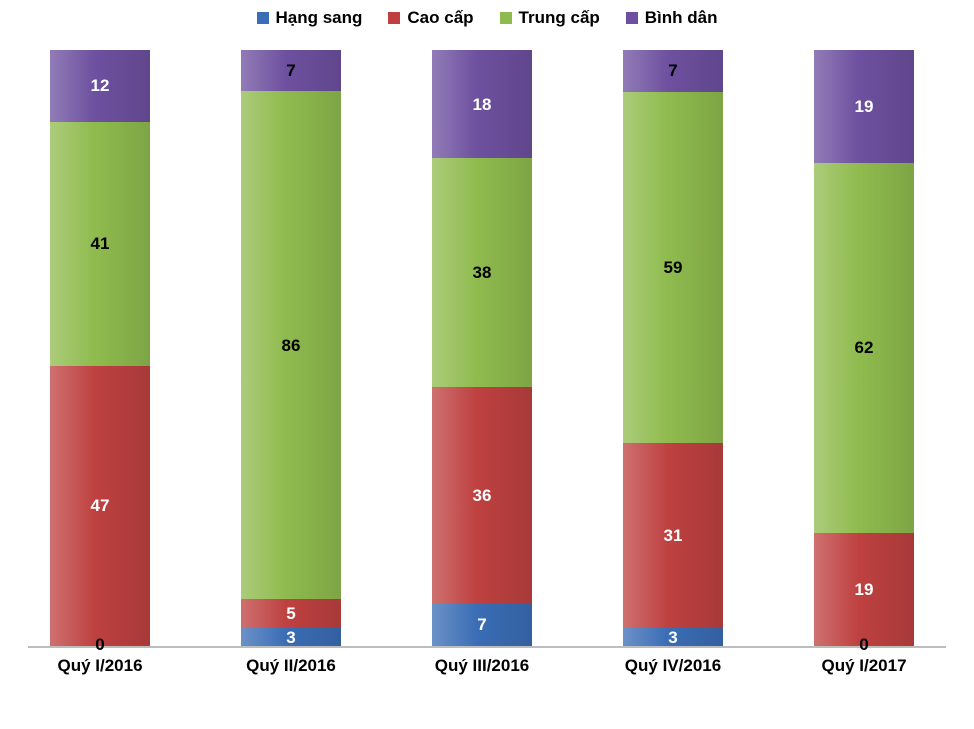  I want to click on segment-label: 62, so click(864, 348).